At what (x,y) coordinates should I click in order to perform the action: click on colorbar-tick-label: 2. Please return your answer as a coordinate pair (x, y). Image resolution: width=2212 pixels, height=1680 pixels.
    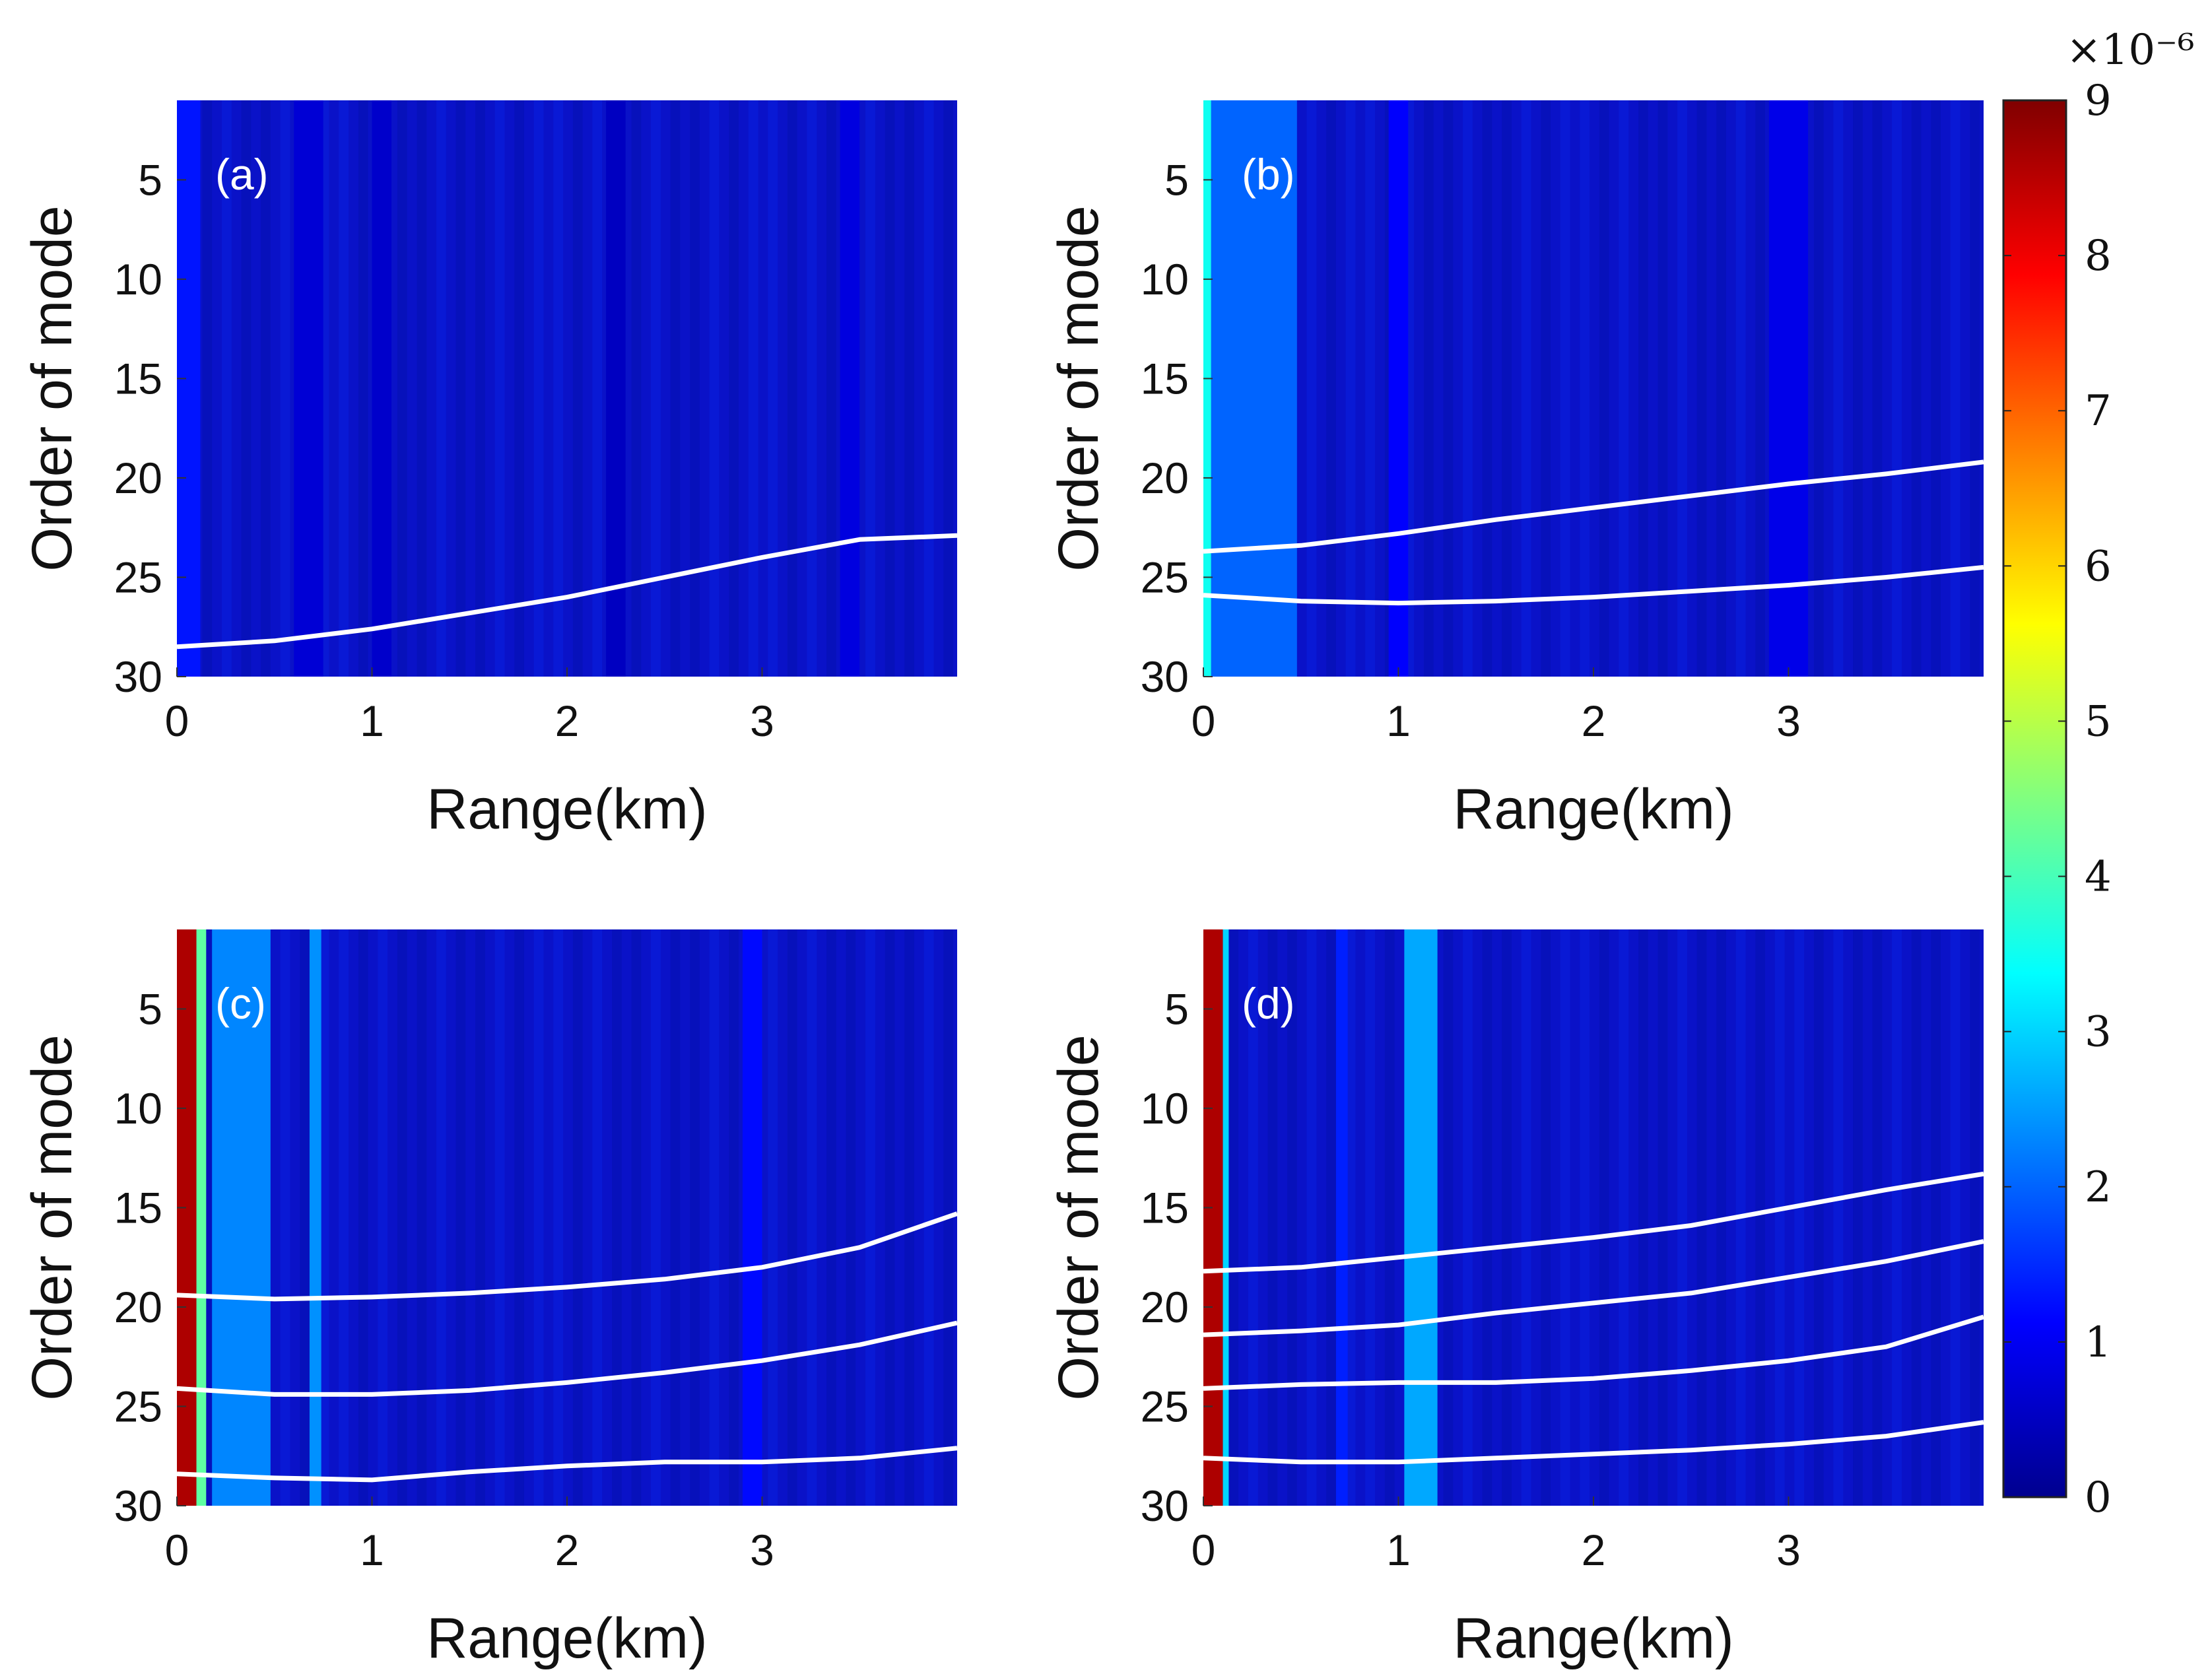
    Looking at the image, I should click on (2098, 1187).